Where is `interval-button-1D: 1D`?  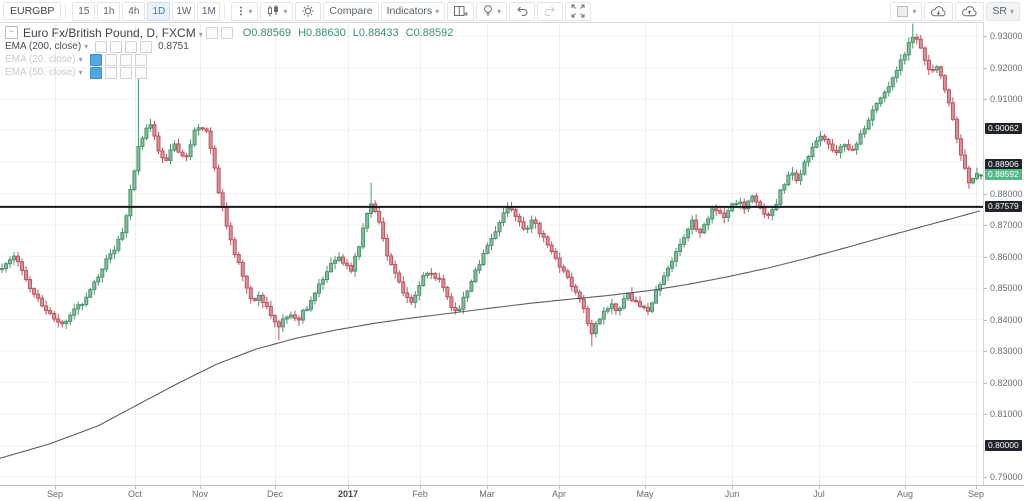 interval-button-1D: 1D is located at coordinates (159, 11).